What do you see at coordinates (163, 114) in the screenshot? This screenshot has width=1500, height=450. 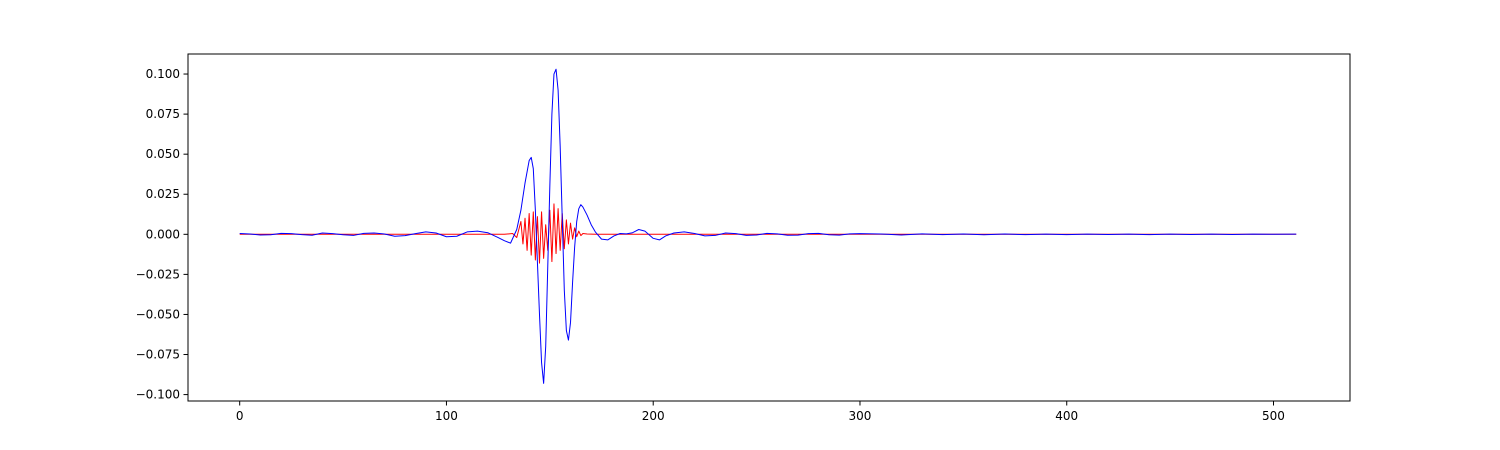 I see `y-tick-label: 0.075` at bounding box center [163, 114].